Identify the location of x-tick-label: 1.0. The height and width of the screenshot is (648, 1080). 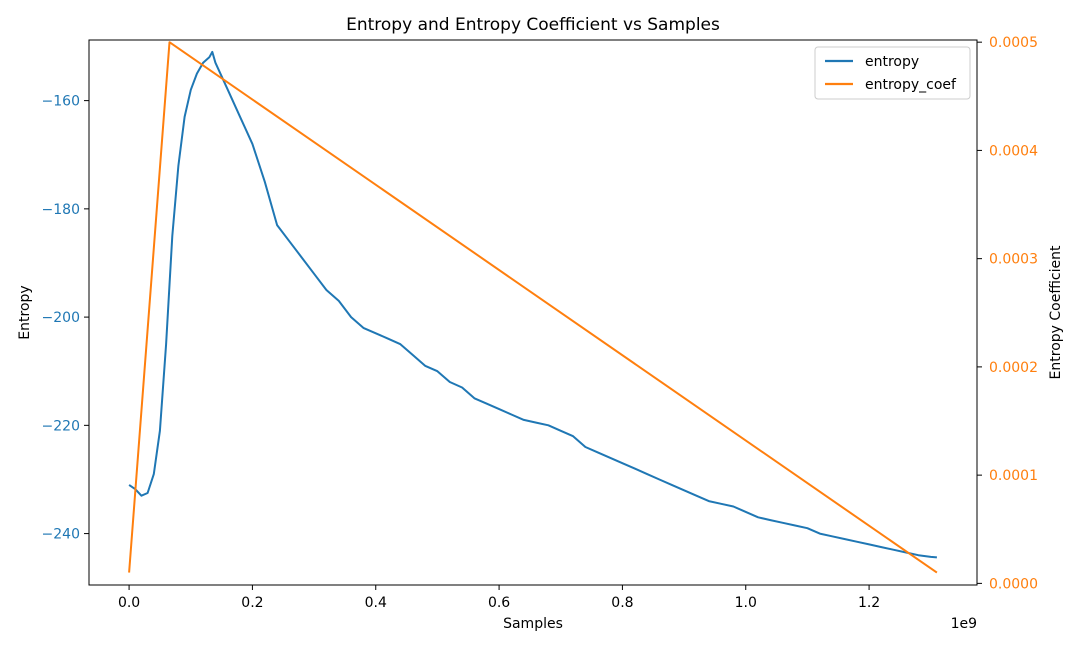
(746, 603).